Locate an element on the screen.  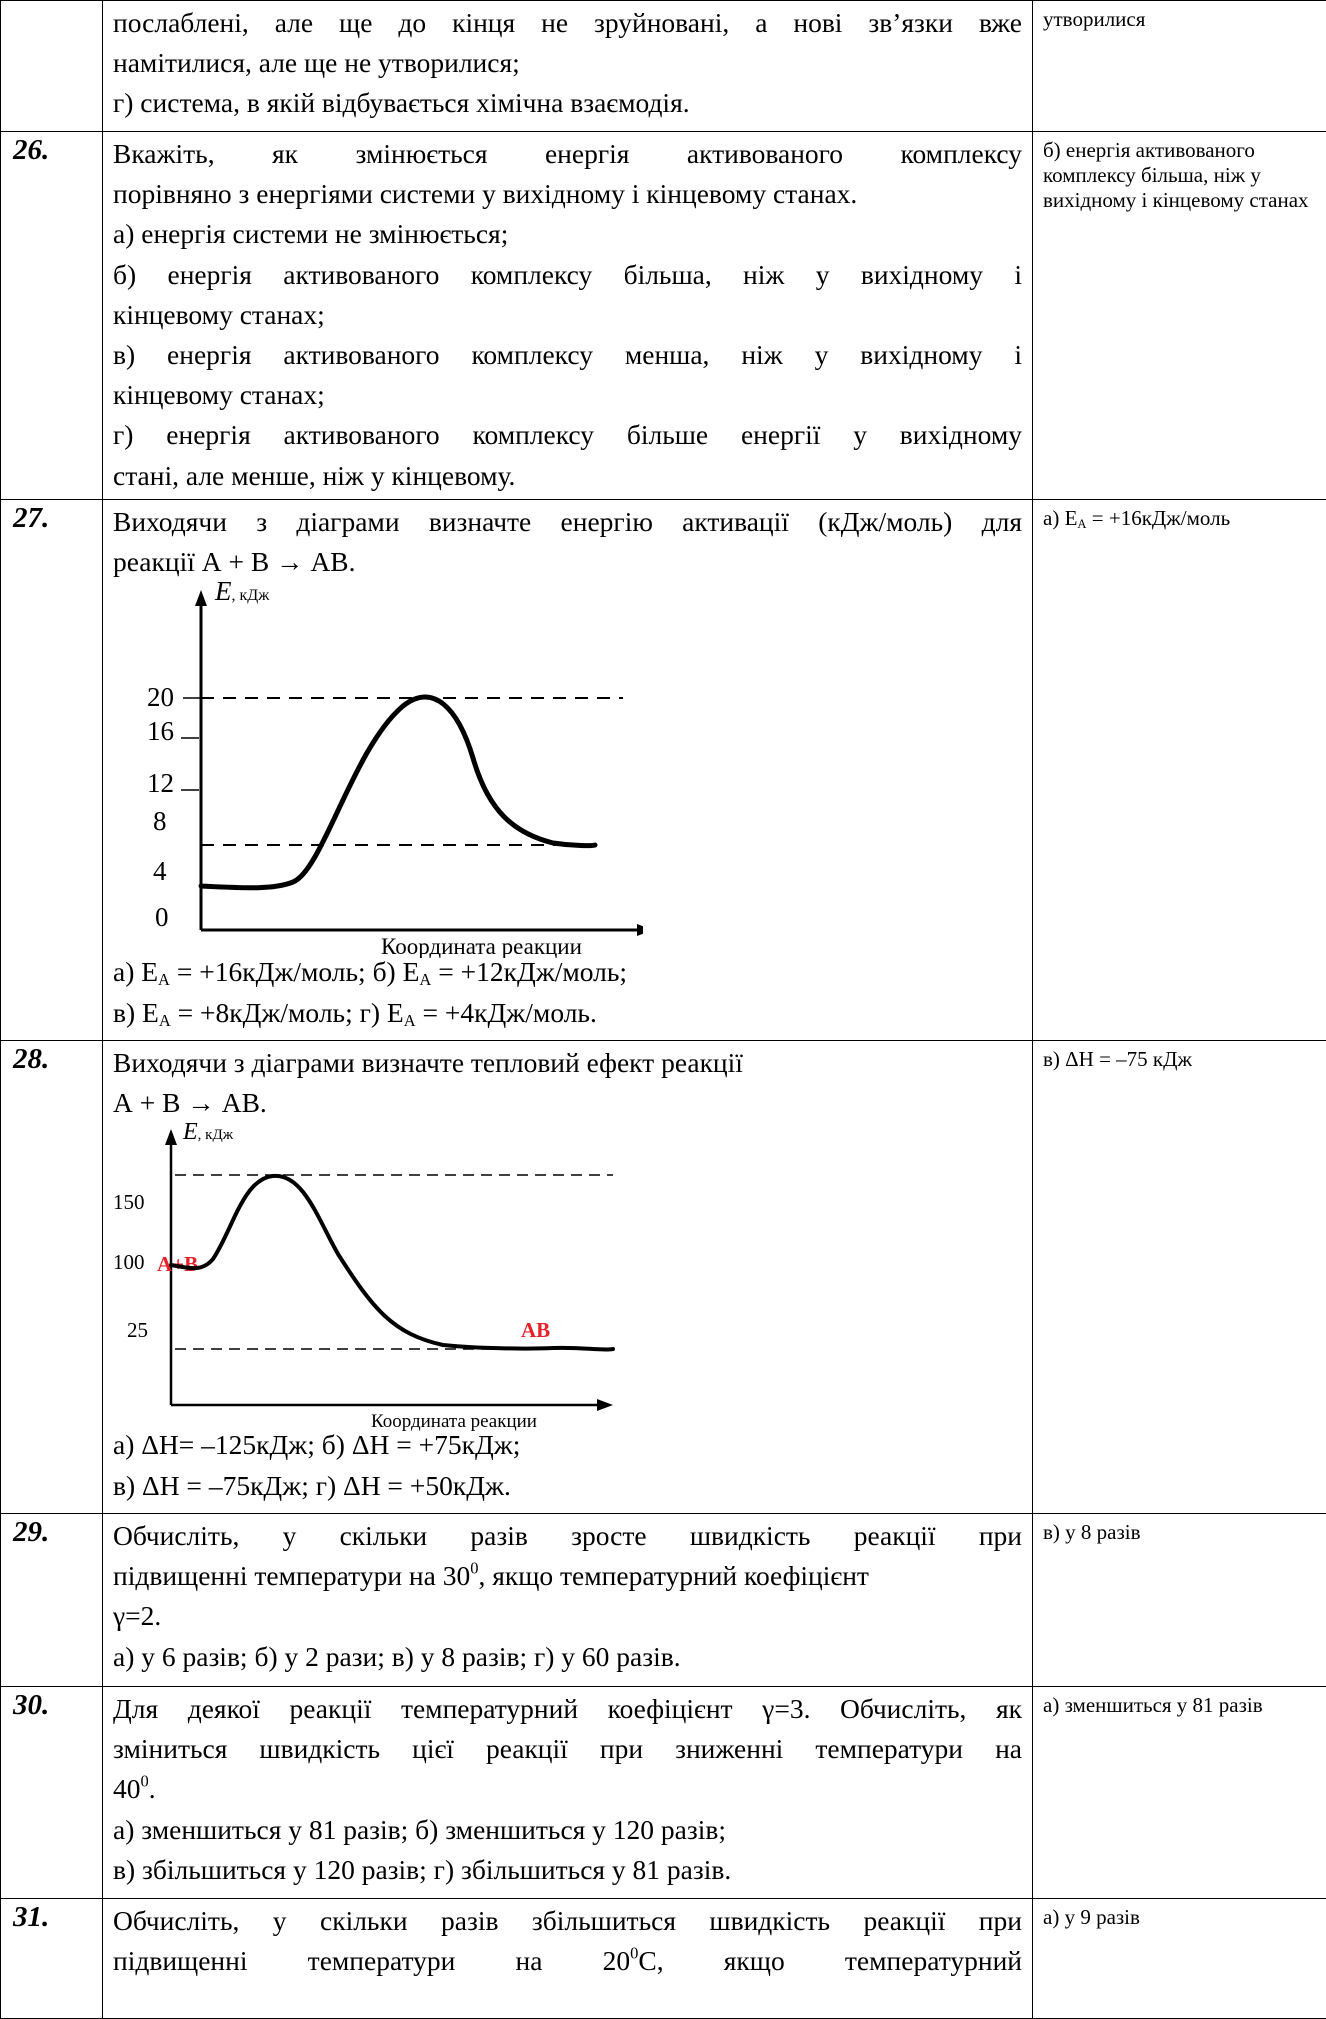
y-tick-labels: 150 100 25 is located at coordinates (130, 1266).